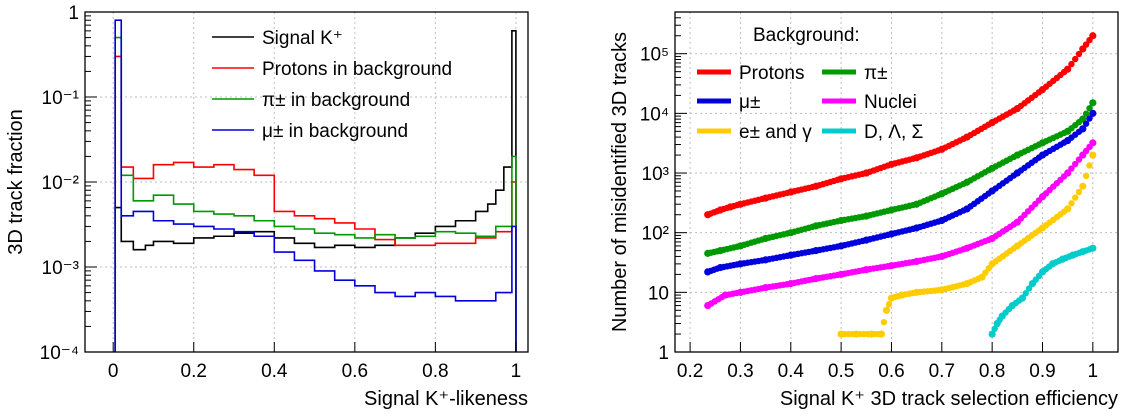 This screenshot has height=418, width=1129. Describe the element at coordinates (113, 371) in the screenshot. I see `x-tick-label: 0` at that location.